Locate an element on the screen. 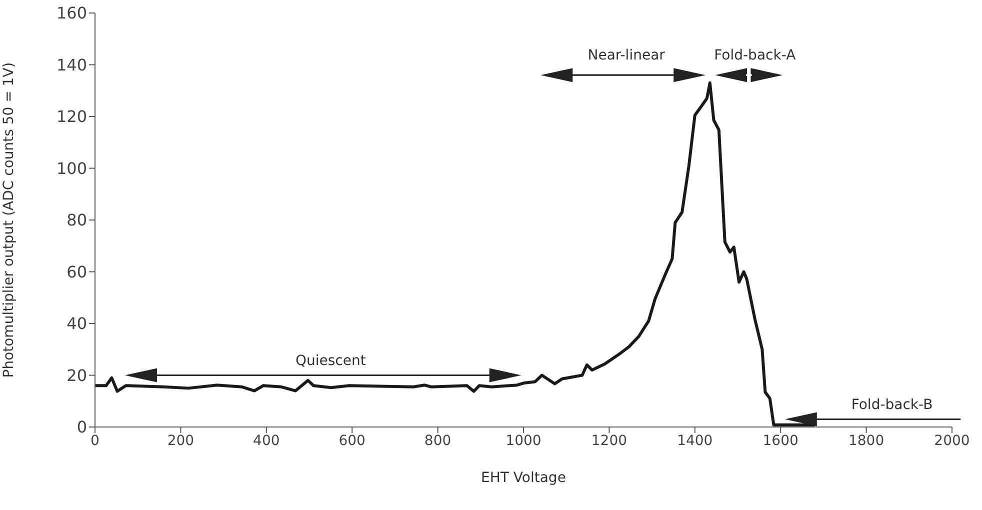 The height and width of the screenshot is (510, 982). annotation: Quiescent is located at coordinates (330, 360).